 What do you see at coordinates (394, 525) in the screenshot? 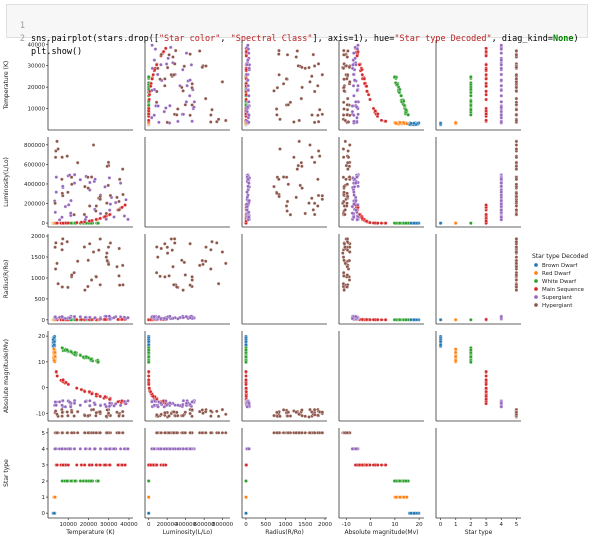
I see `x-tick-label: 10` at bounding box center [394, 525].